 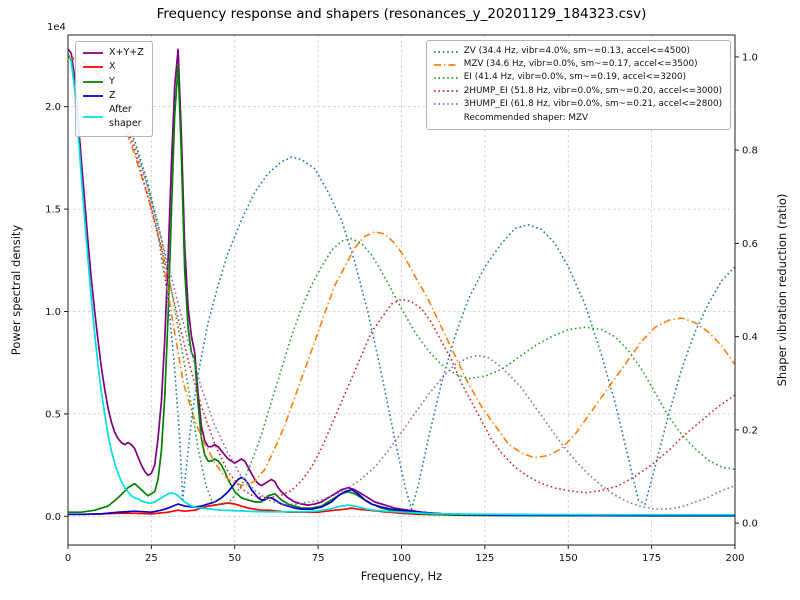 What do you see at coordinates (318, 558) in the screenshot?
I see `x-tick-label: 75` at bounding box center [318, 558].